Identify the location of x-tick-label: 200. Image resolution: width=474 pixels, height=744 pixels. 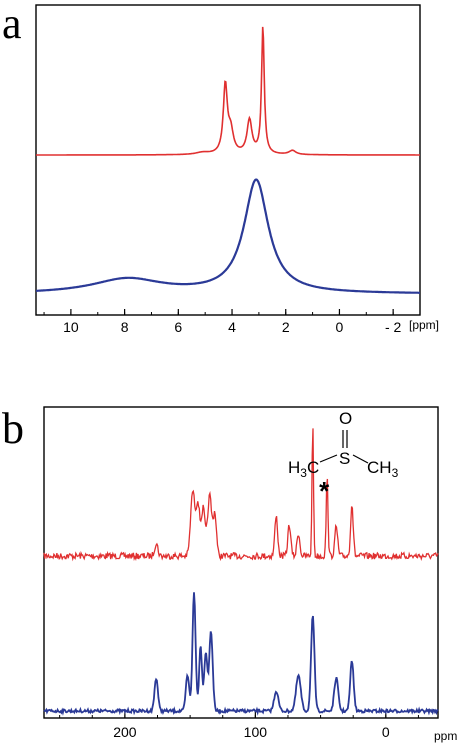
(125, 732).